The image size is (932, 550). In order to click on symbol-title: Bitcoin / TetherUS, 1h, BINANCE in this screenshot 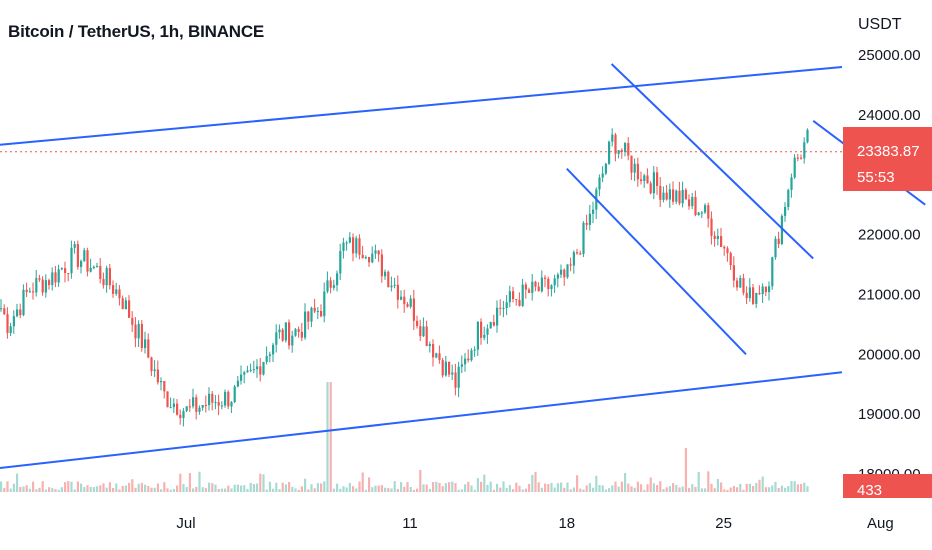, I will do `click(136, 31)`.